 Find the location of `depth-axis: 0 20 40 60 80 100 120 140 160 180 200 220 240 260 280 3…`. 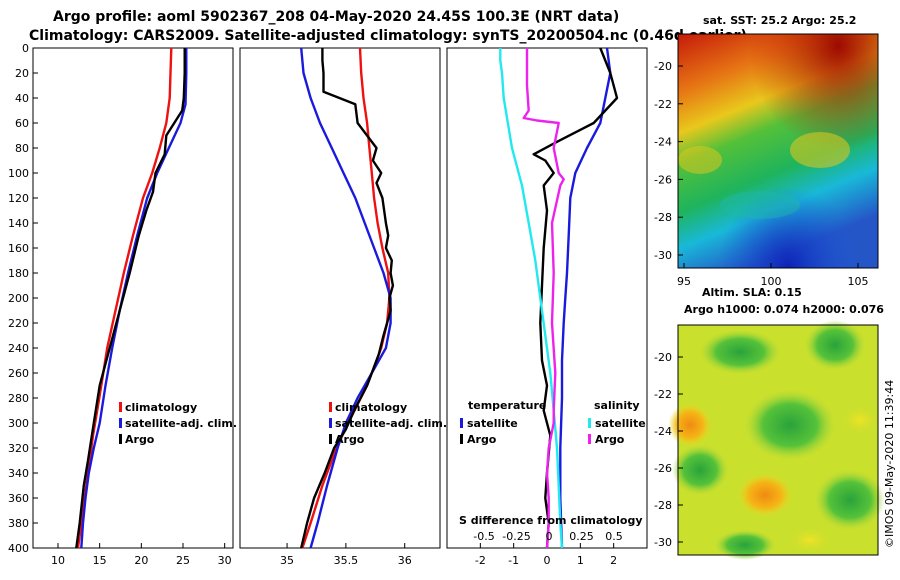

depth-axis: 0 20 40 60 80 100 120 140 160 180 200 220 240 260 280 3… is located at coordinates (23, 298).